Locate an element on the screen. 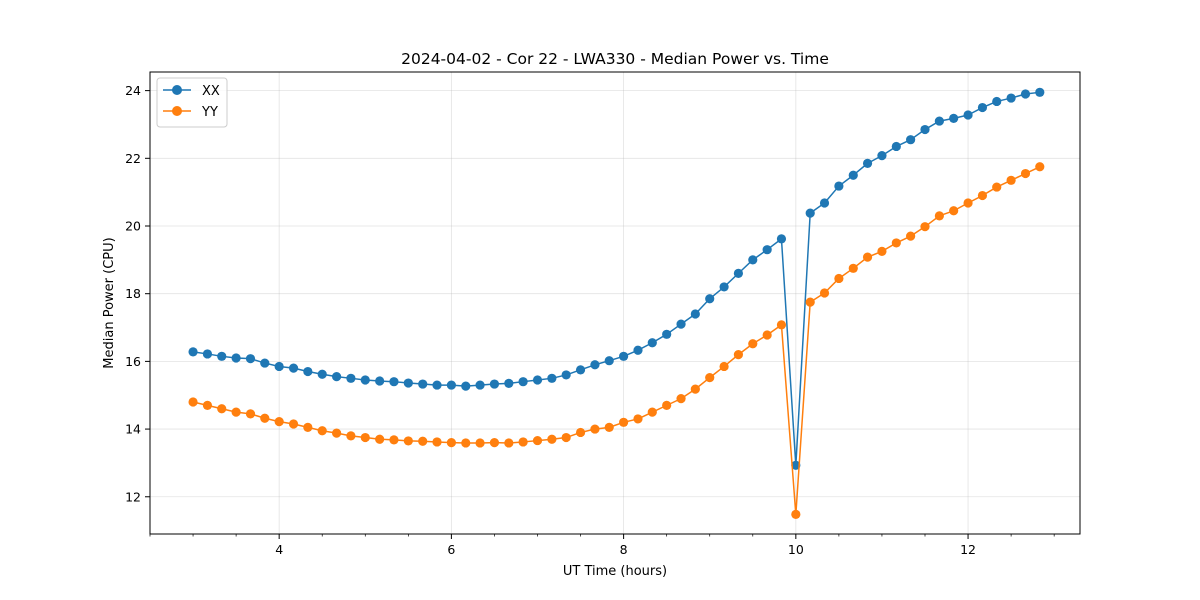 The width and height of the screenshot is (1200, 600). y-axis-label: Median Power (CPU) is located at coordinates (109, 302).